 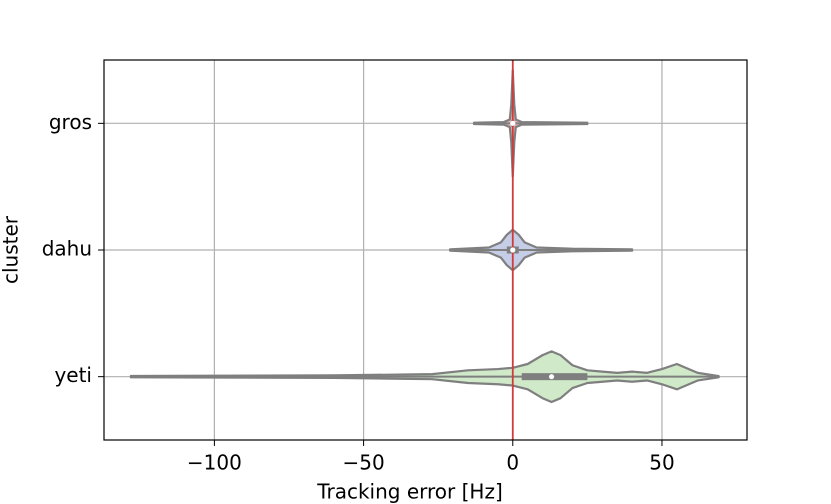 I want to click on box, so click(x=554, y=377).